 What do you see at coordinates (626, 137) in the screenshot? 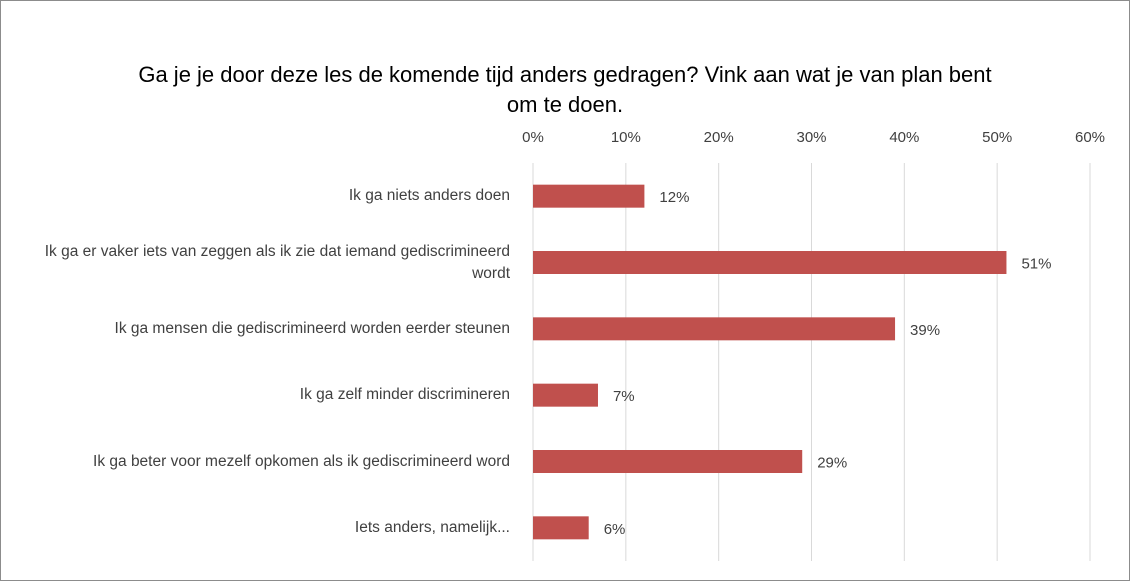
I see `x-tick-label: 10%` at bounding box center [626, 137].